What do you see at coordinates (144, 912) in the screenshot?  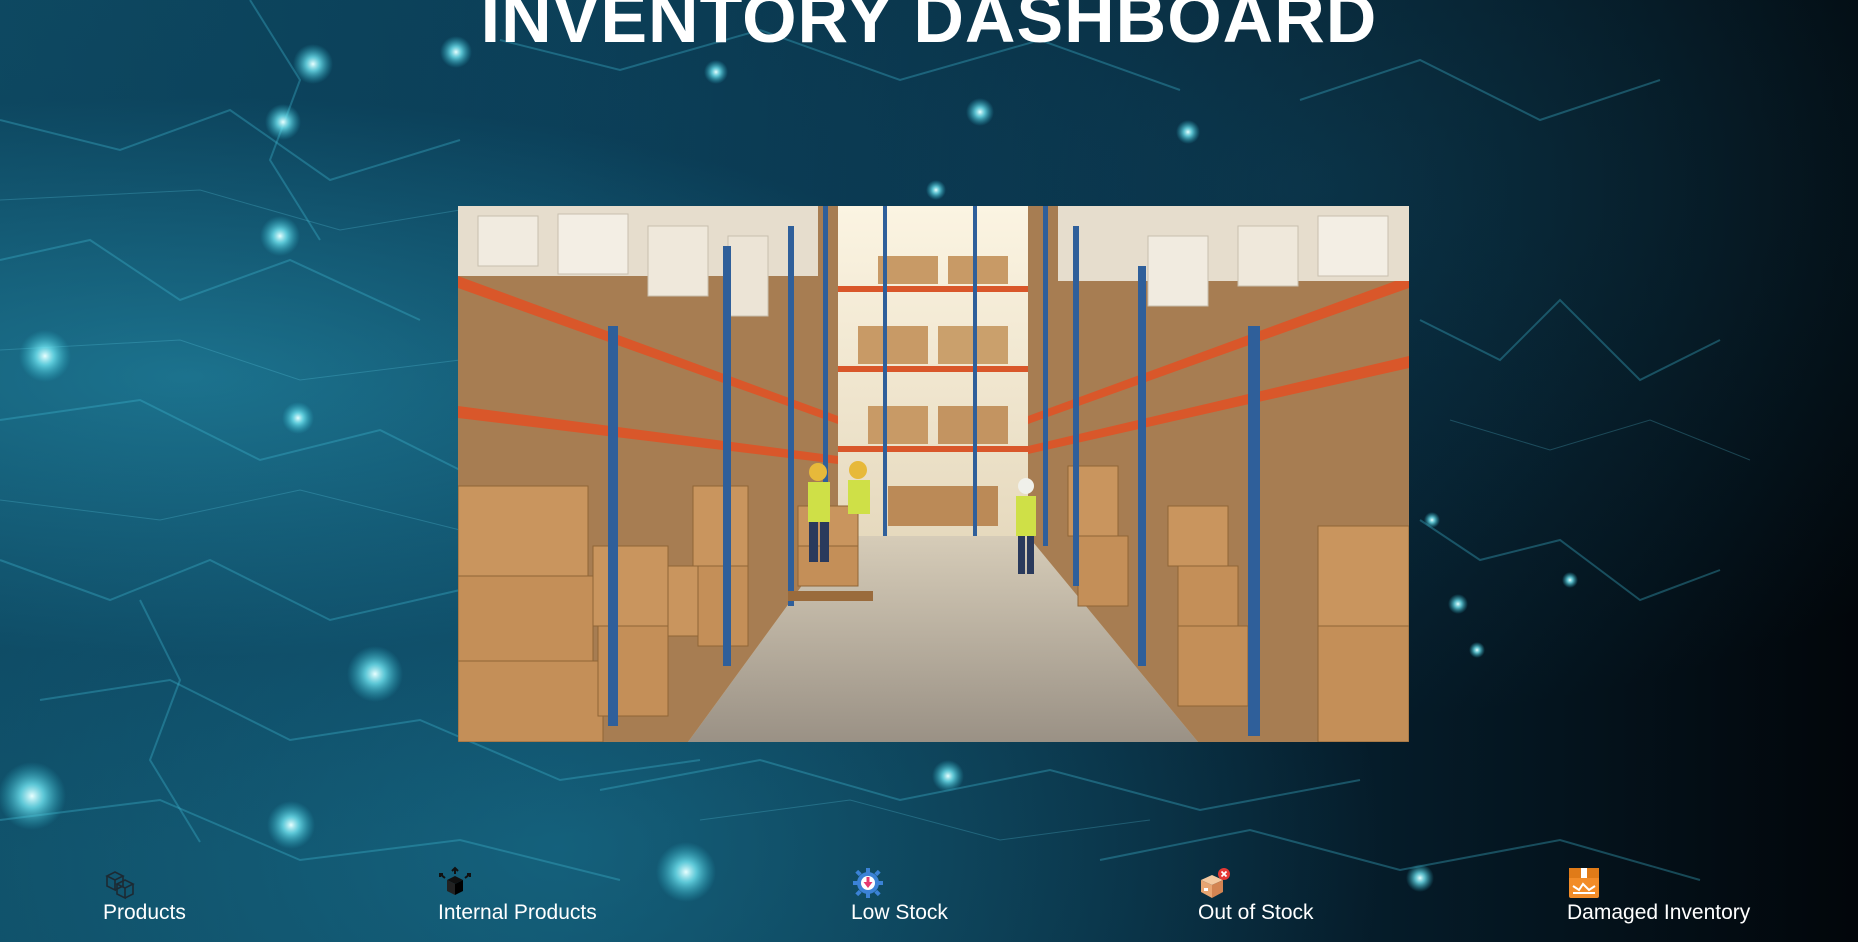 I see `nav-label-products: Products` at bounding box center [144, 912].